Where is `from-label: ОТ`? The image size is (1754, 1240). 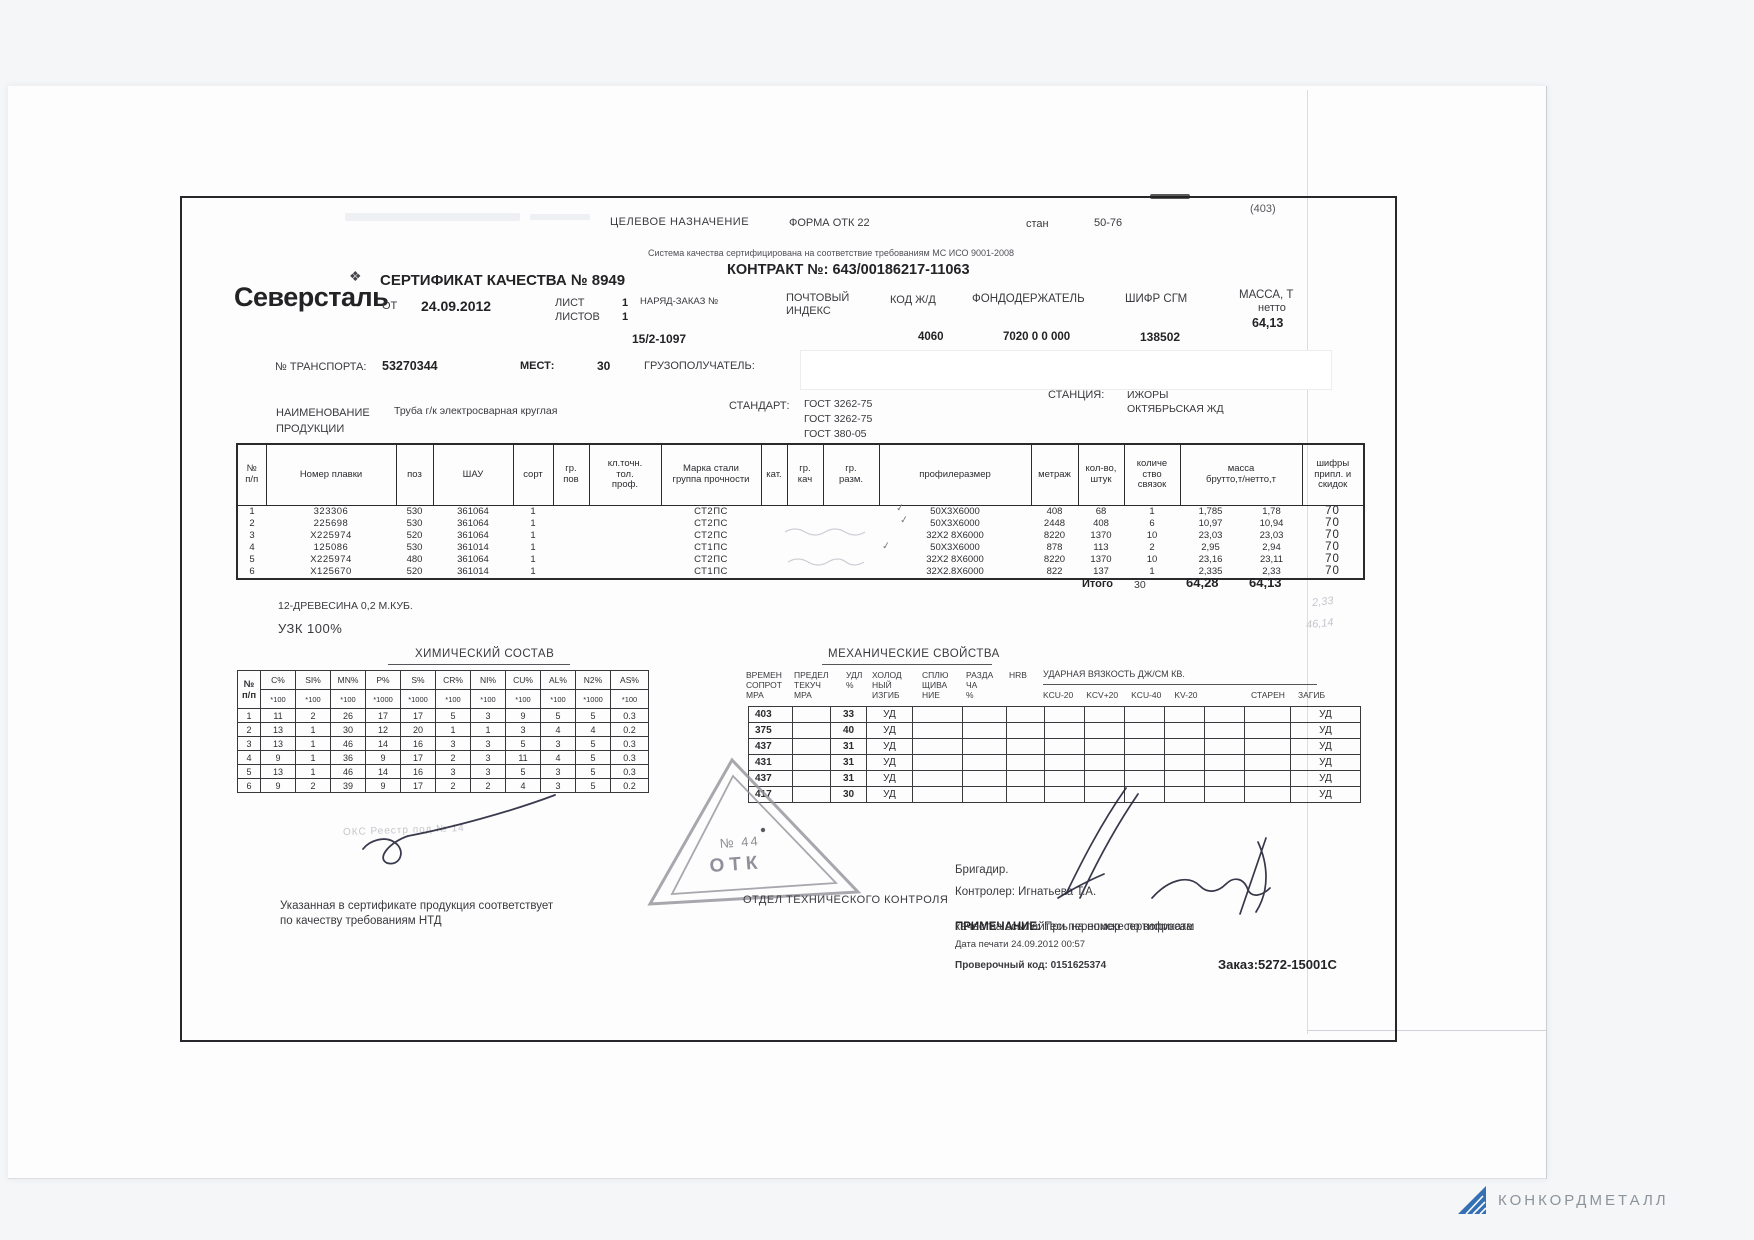
from-label: ОТ is located at coordinates (390, 306).